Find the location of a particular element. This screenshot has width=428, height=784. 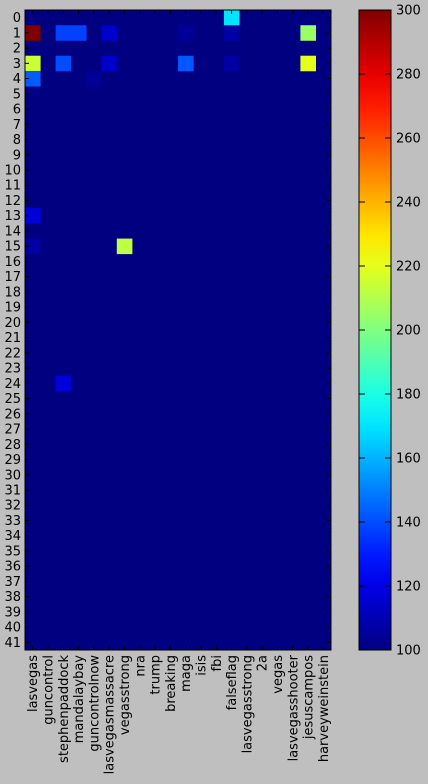

x-tick-label: mandalaybay is located at coordinates (79, 699).